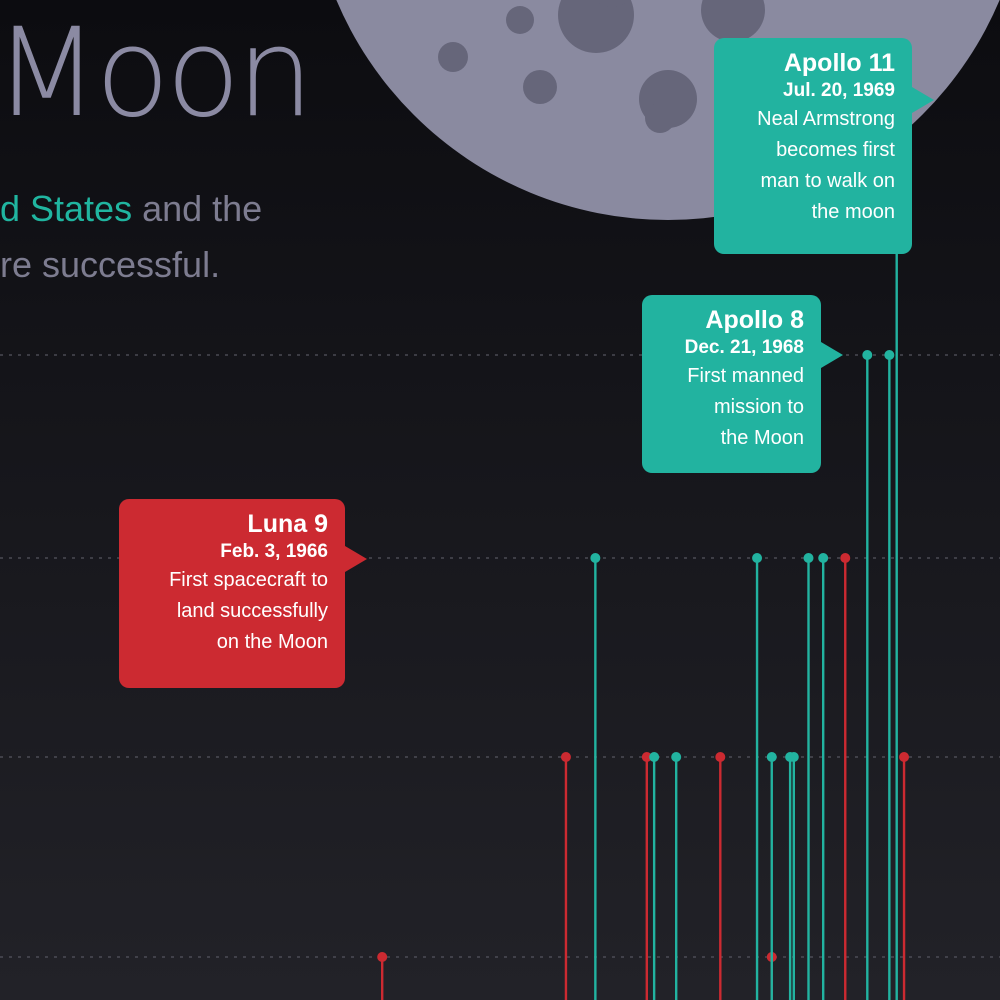  Describe the element at coordinates (758, 407) in the screenshot. I see `callout-desc-line: mission to` at that location.